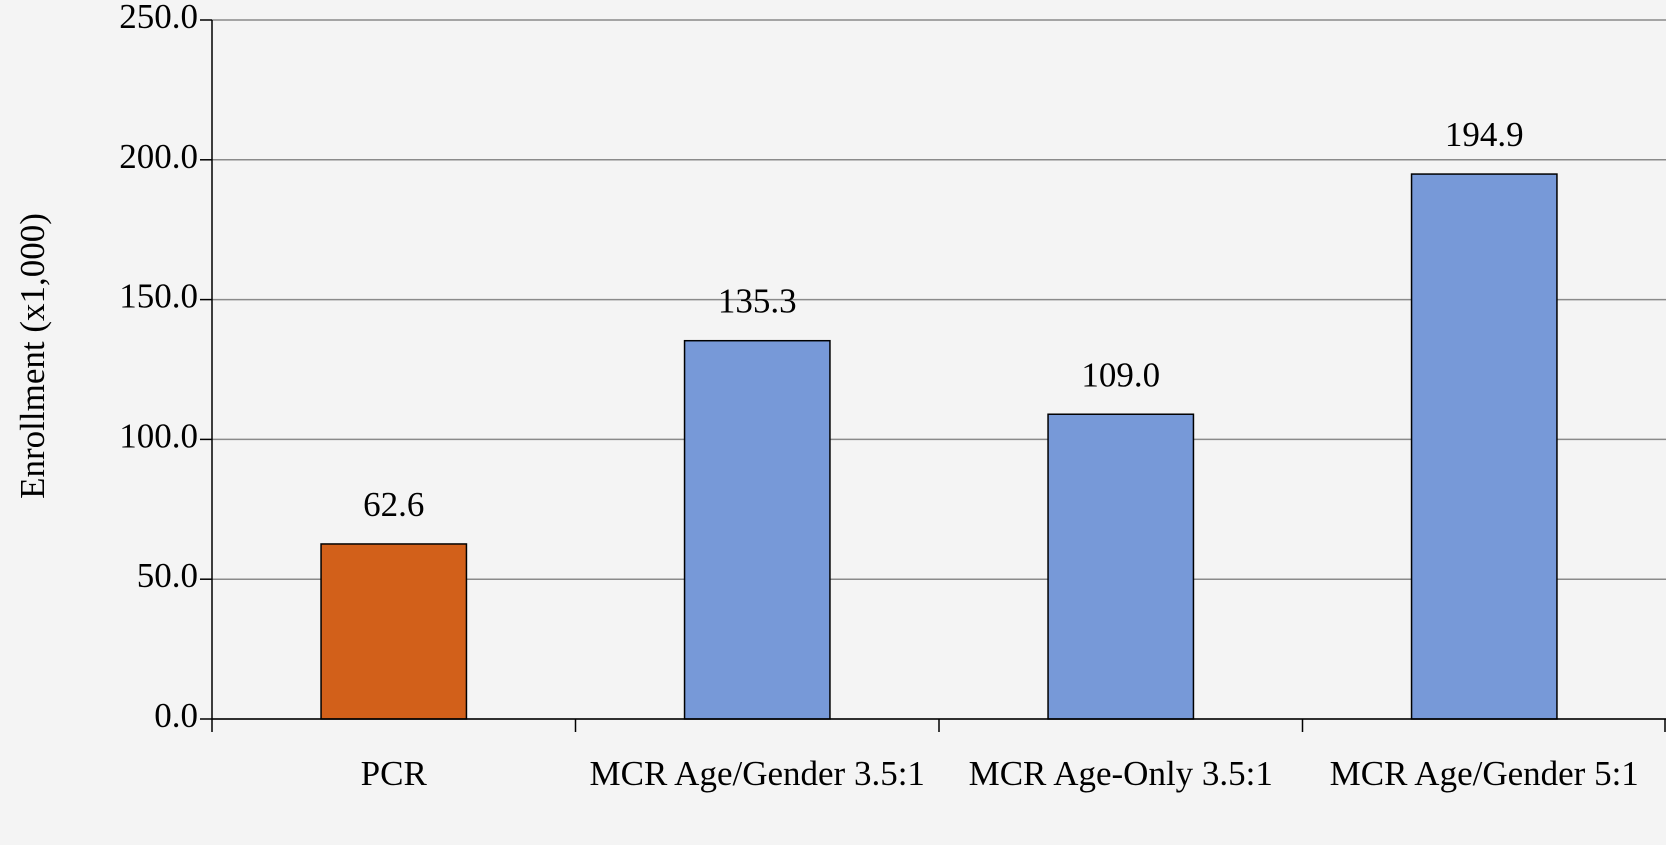  What do you see at coordinates (393, 773) in the screenshot?
I see `x-tick-label: PCR` at bounding box center [393, 773].